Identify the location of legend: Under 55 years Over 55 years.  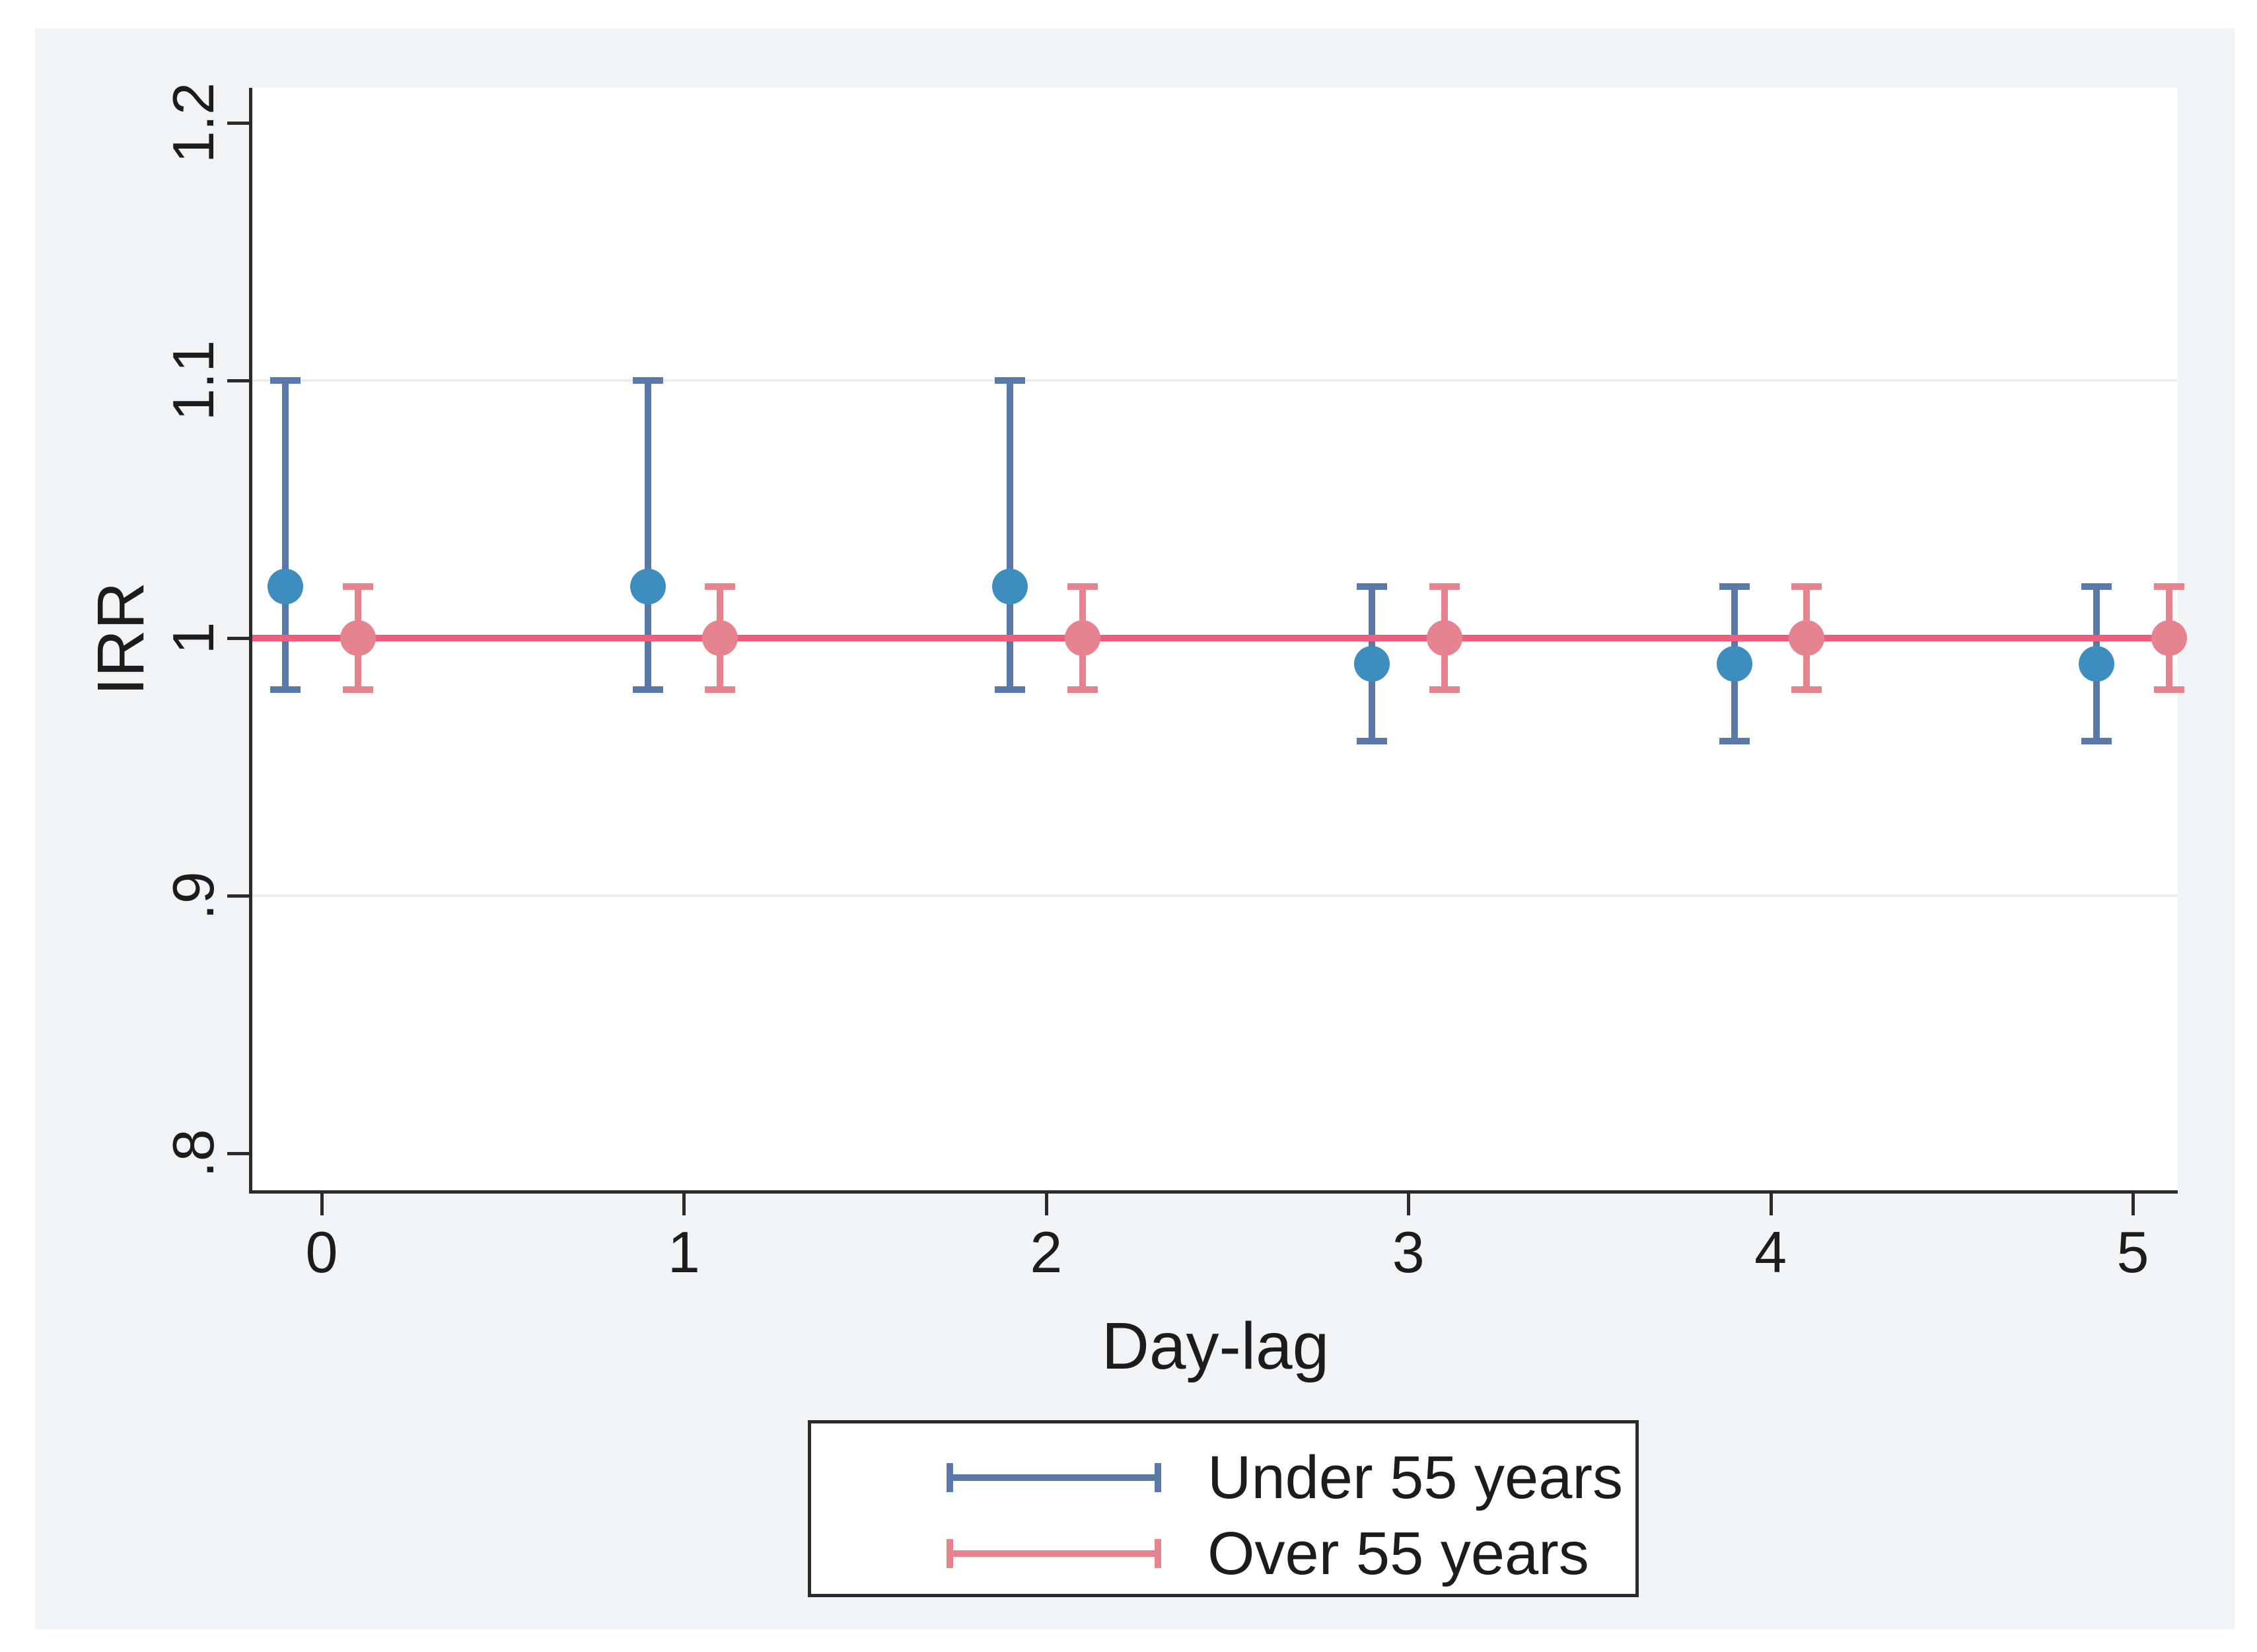
(1223, 1509).